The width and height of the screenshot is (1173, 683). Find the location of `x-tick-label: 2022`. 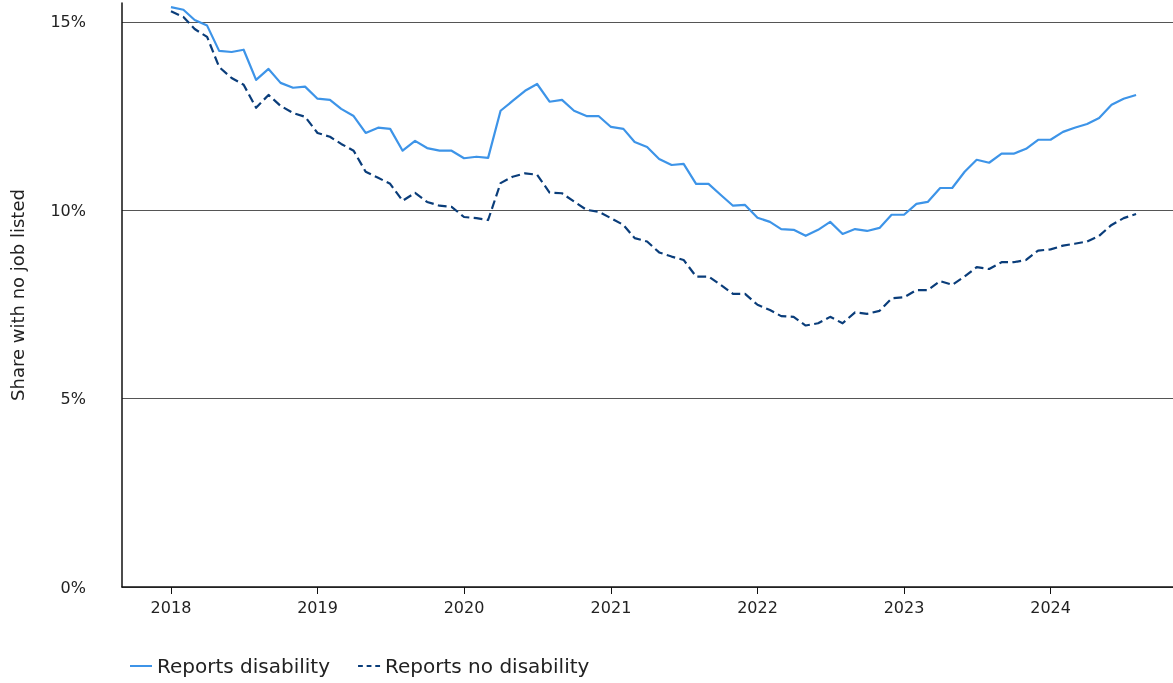

x-tick-label: 2022 is located at coordinates (757, 607).